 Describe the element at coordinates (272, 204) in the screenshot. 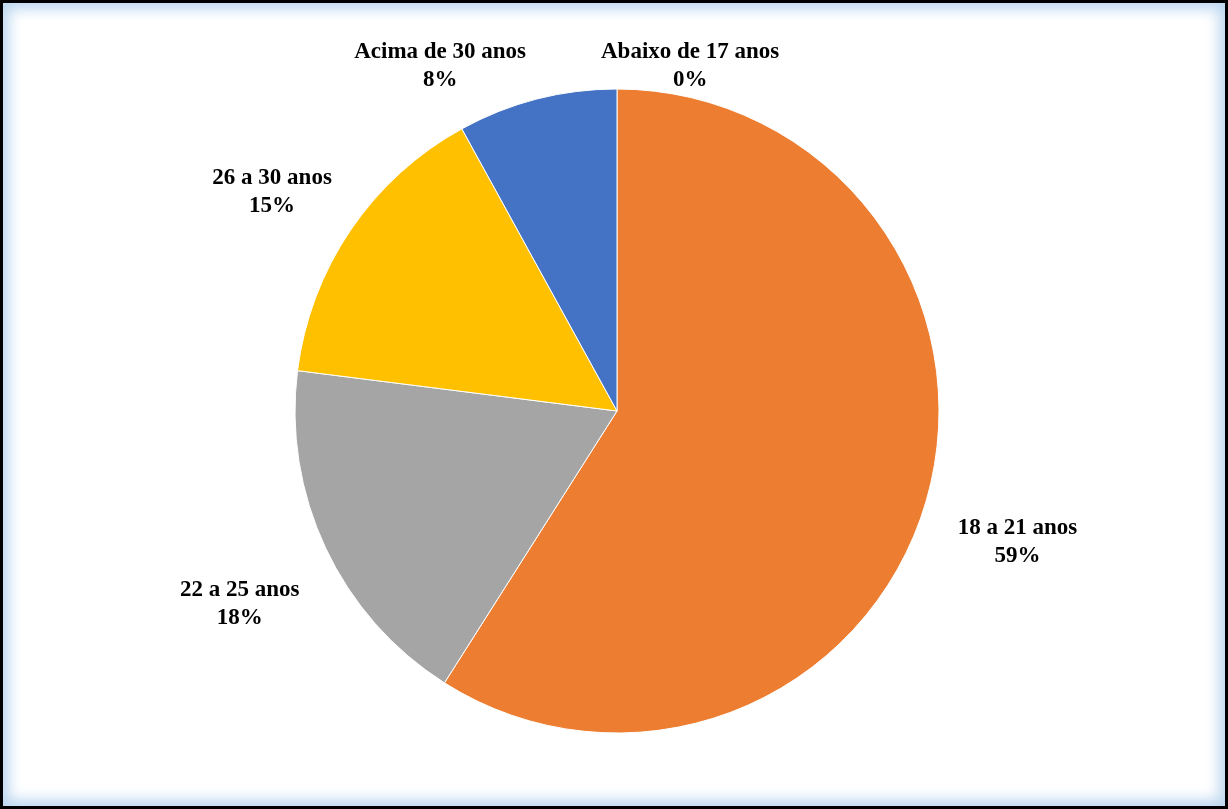

I see `data-label: 15%` at that location.